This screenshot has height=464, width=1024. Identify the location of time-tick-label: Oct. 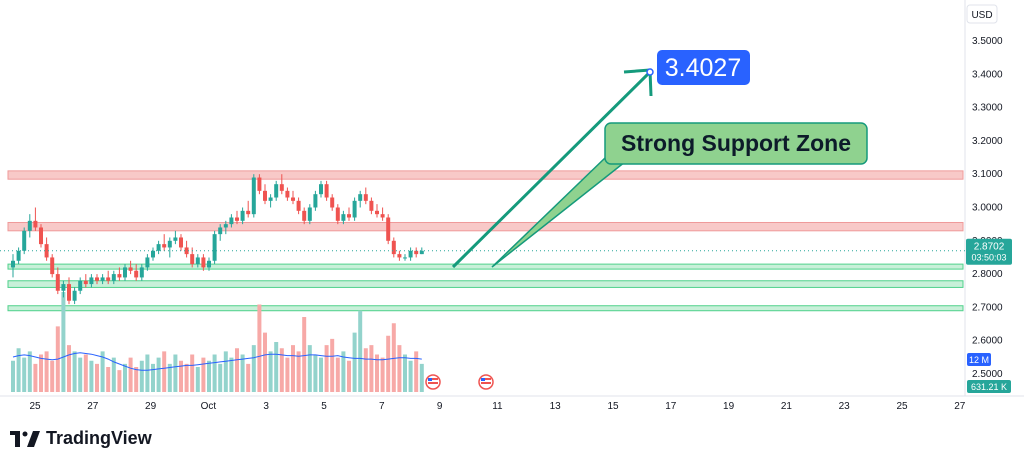
(209, 406).